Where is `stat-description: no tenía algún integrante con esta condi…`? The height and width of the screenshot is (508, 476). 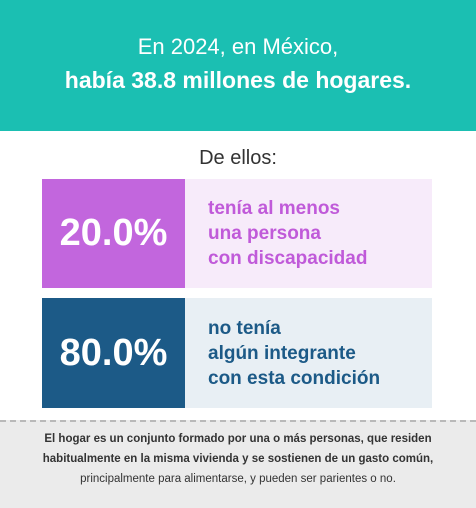 stat-description: no tenía algún integrante con esta condi… is located at coordinates (308, 353).